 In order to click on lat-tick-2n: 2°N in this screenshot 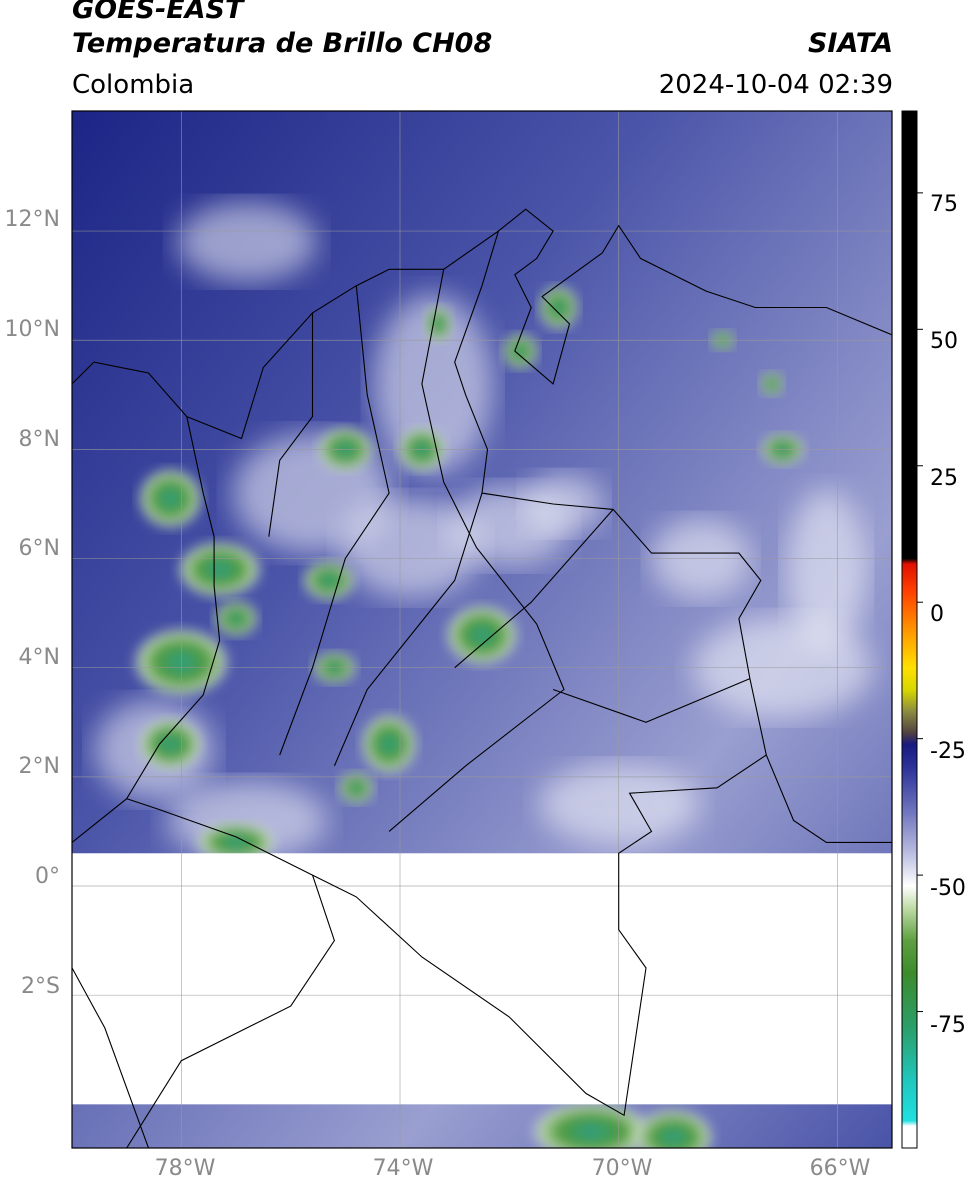, I will do `click(39, 766)`.